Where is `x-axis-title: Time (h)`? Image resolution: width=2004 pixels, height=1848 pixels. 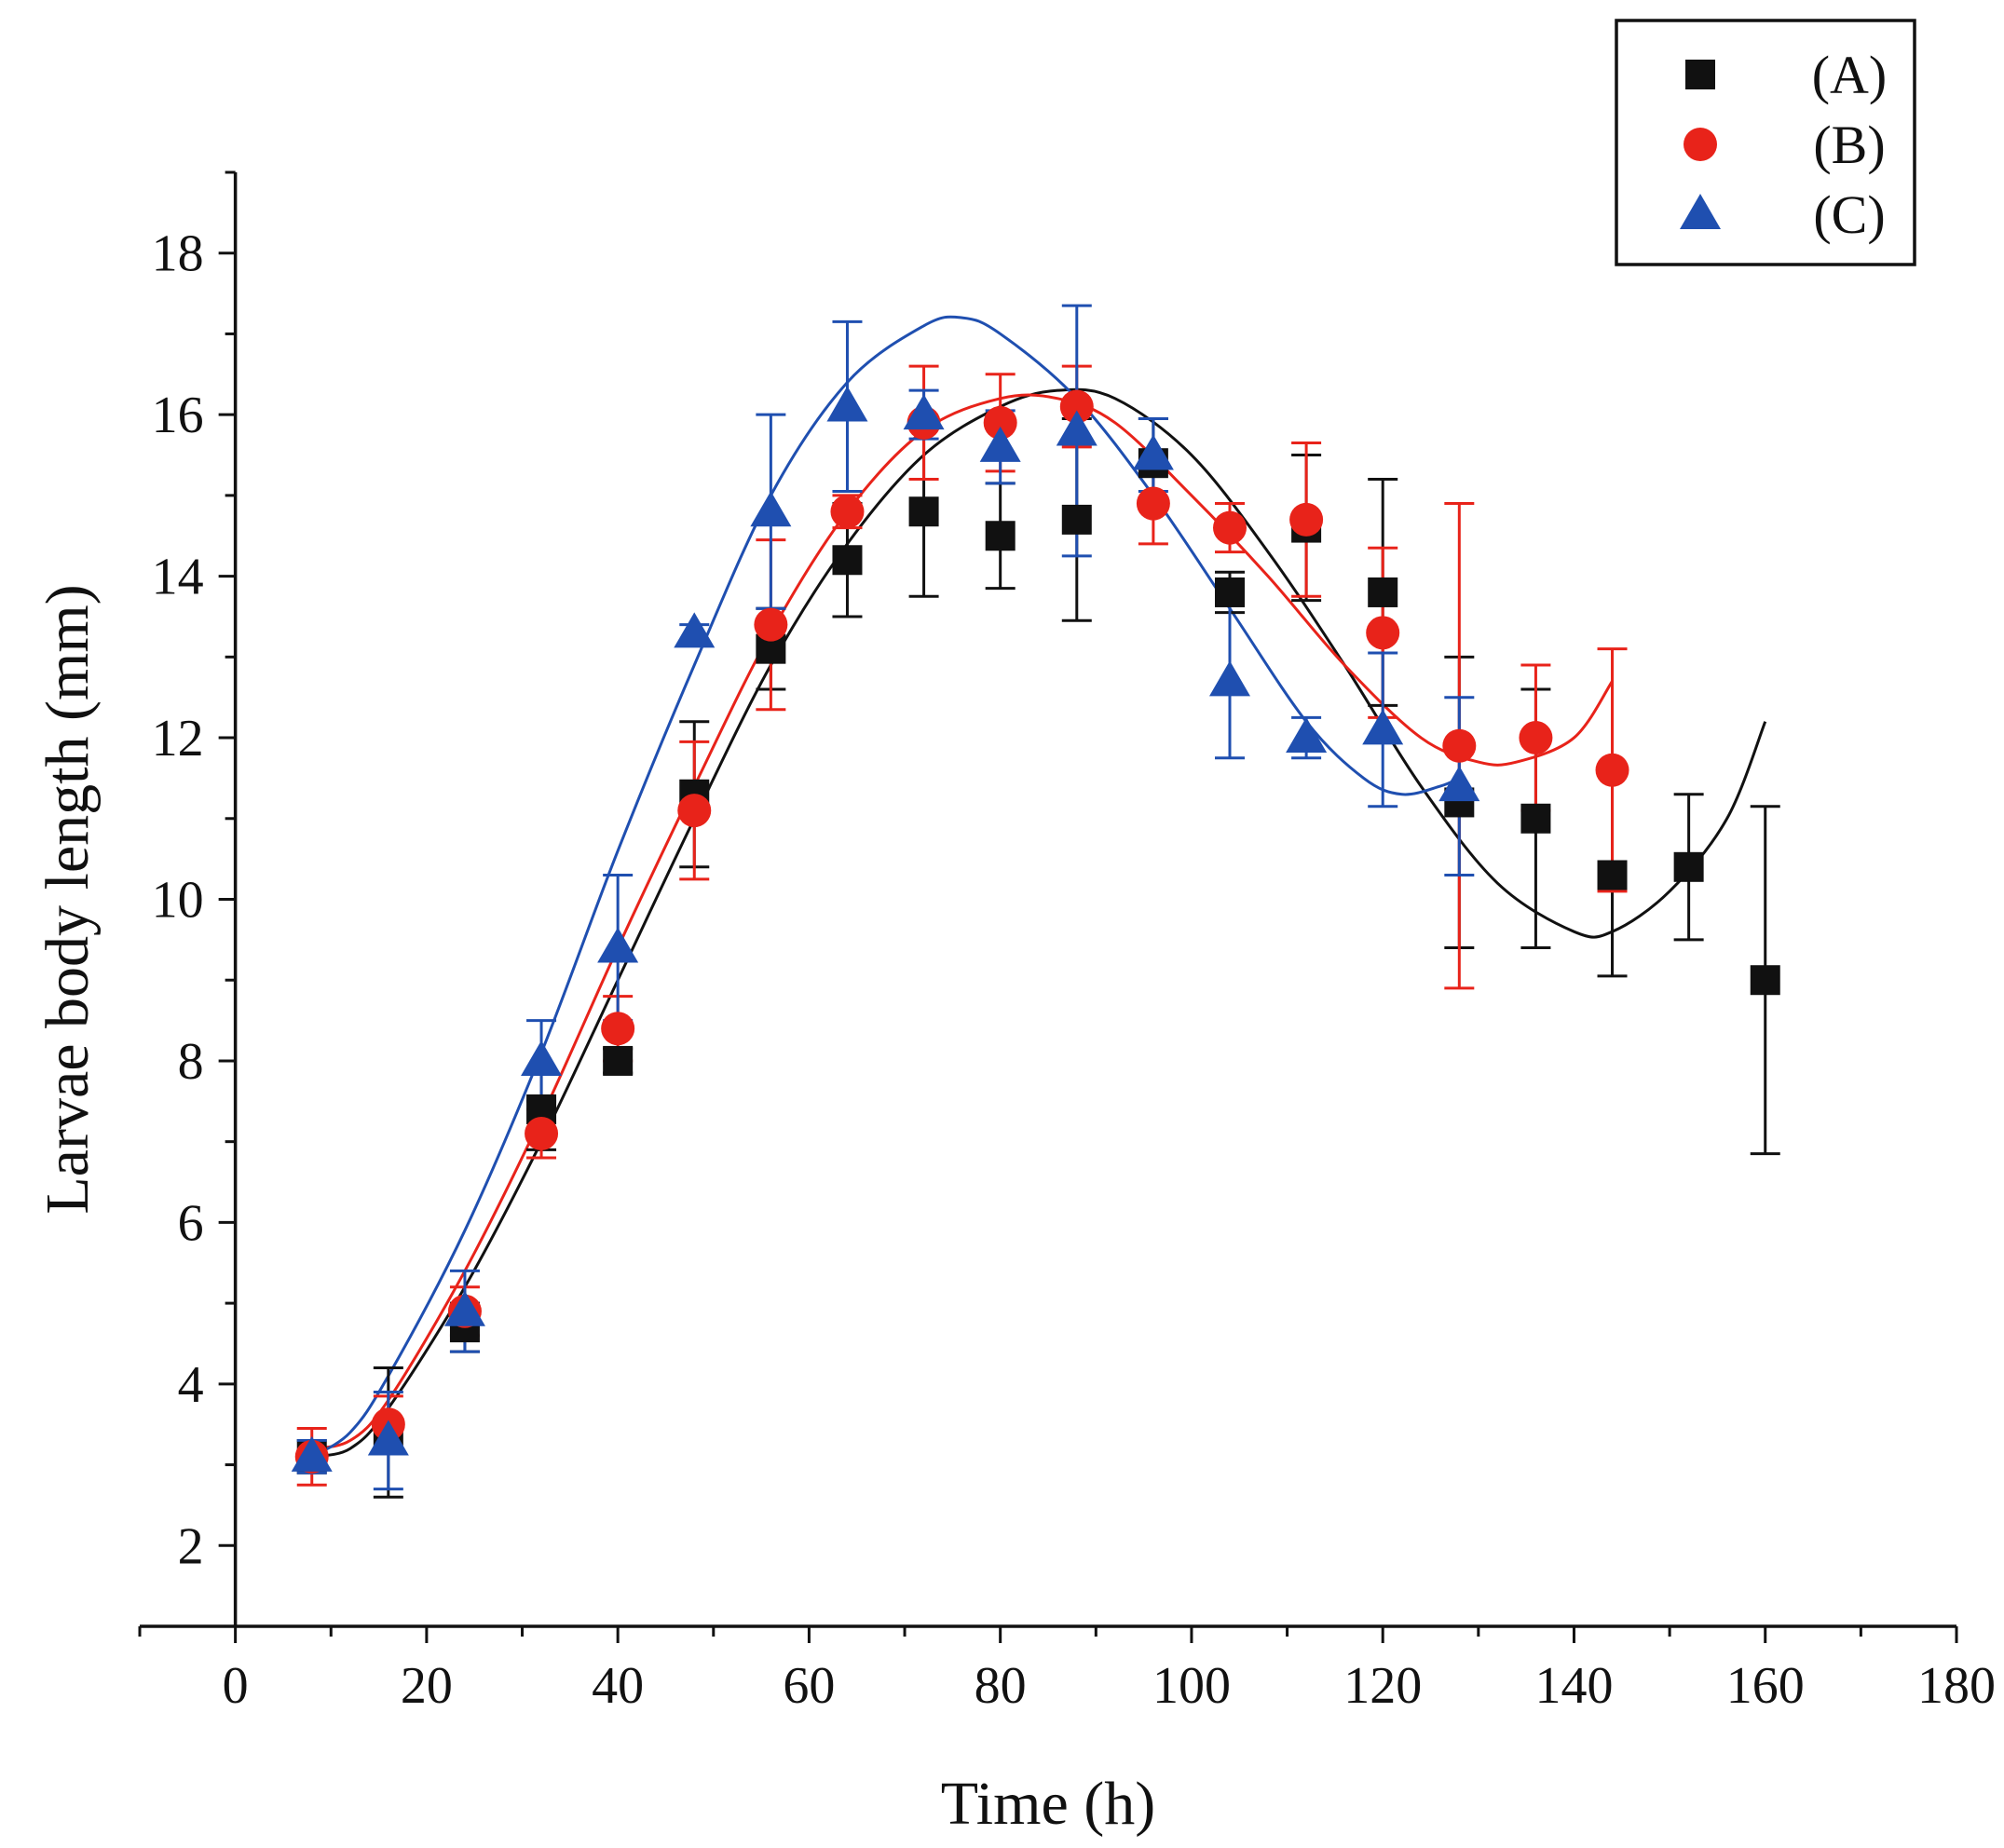
x-axis-title: Time (h) is located at coordinates (1048, 1804).